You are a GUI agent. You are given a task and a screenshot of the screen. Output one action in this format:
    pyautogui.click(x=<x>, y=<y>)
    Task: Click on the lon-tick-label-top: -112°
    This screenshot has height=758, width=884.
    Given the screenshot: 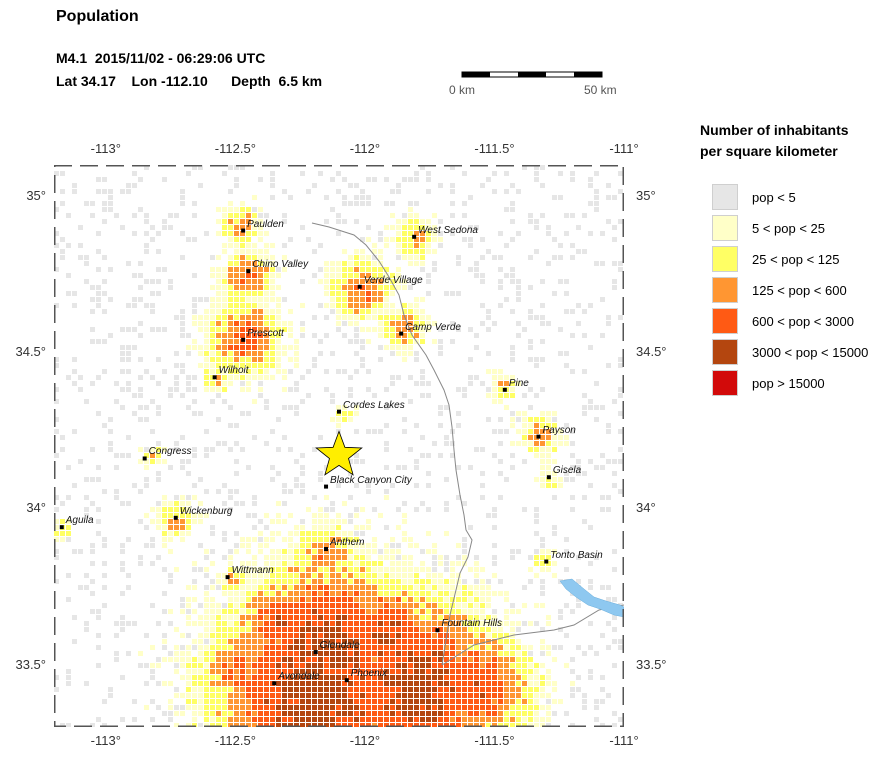 What is the action you would take?
    pyautogui.click(x=365, y=148)
    